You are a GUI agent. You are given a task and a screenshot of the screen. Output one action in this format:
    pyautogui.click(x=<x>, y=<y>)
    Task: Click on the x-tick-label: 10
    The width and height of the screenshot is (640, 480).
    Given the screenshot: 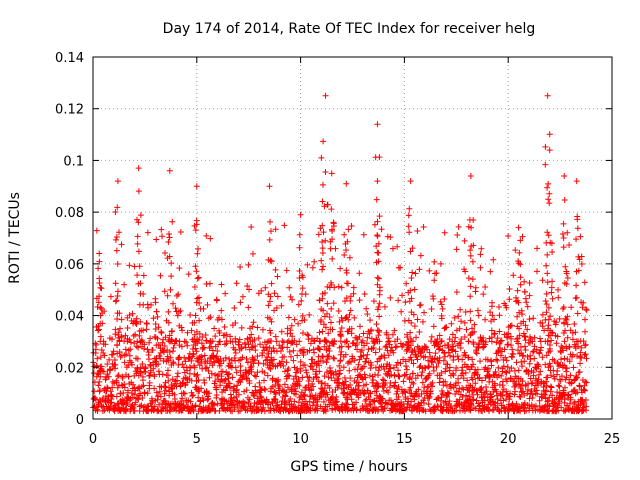 What is the action you would take?
    pyautogui.click(x=300, y=439)
    